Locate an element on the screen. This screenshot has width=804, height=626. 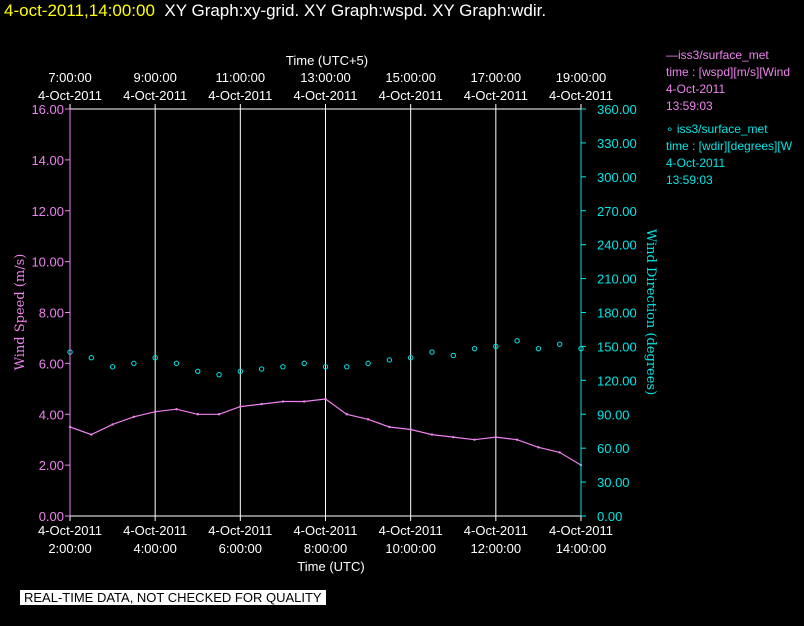
header-timestamp: 4-oct-2011,14:00:00 is located at coordinates (79, 10).